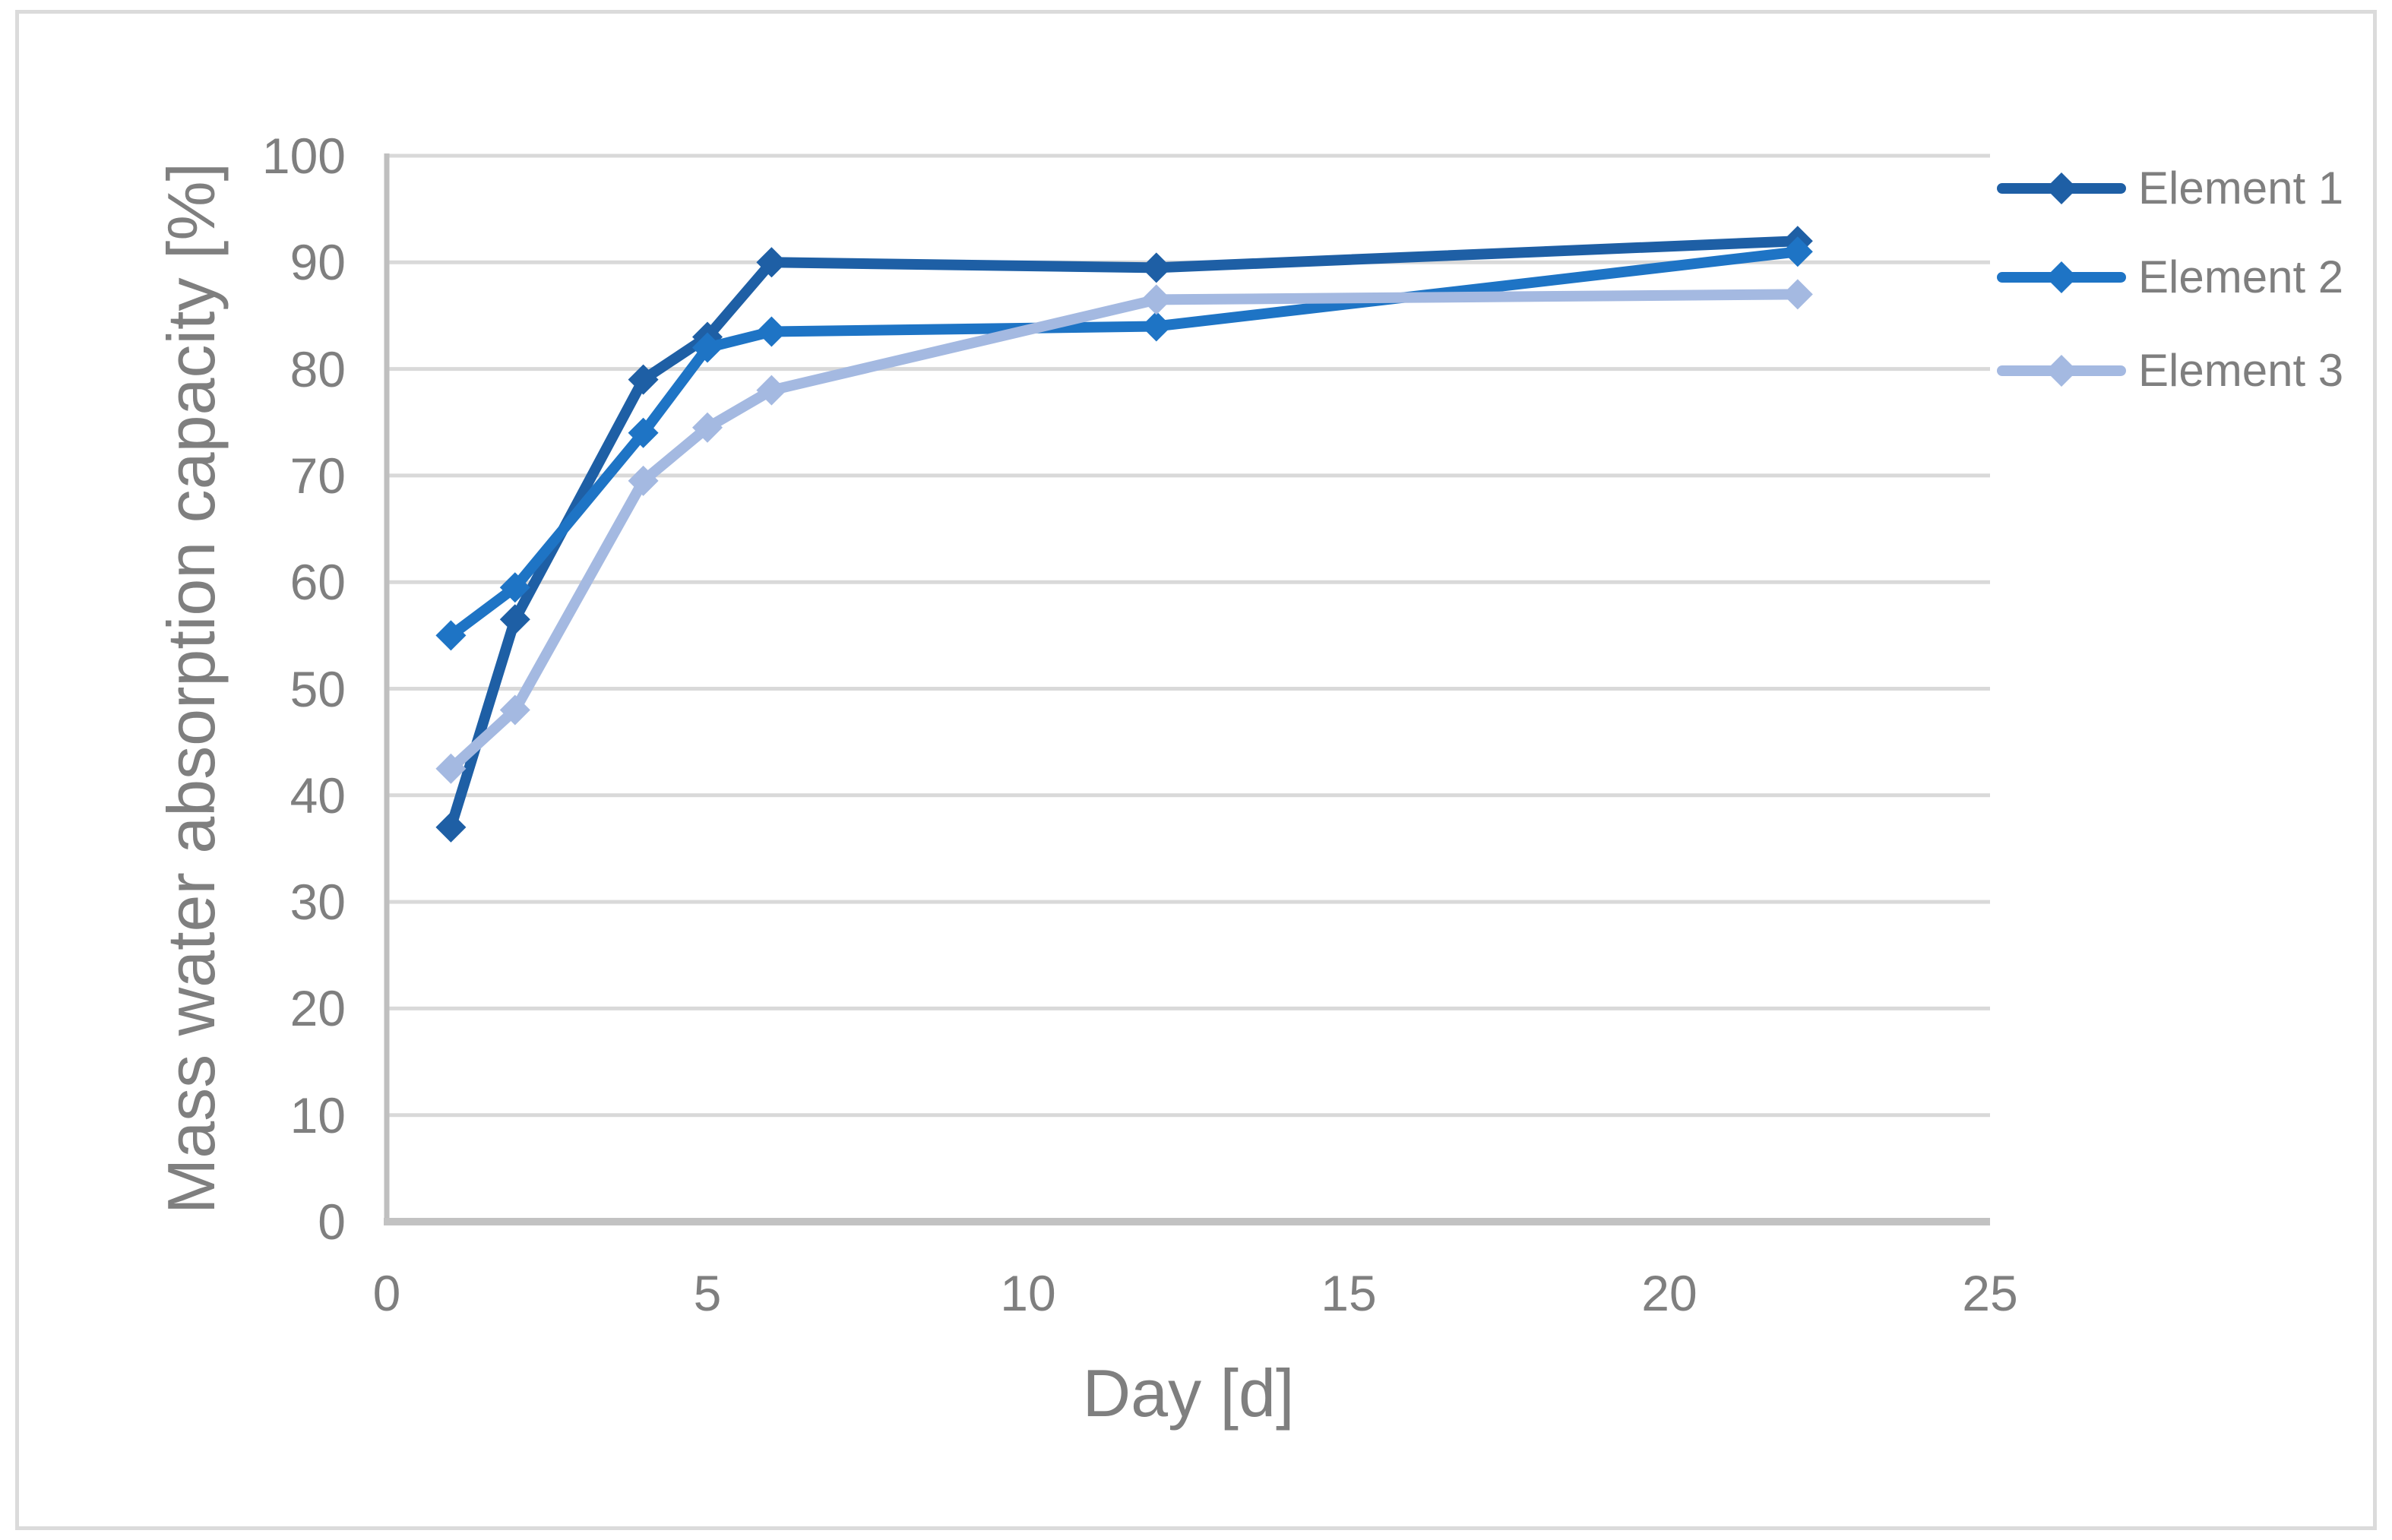  I want to click on legend-item-element-1: Element 1, so click(2170, 188).